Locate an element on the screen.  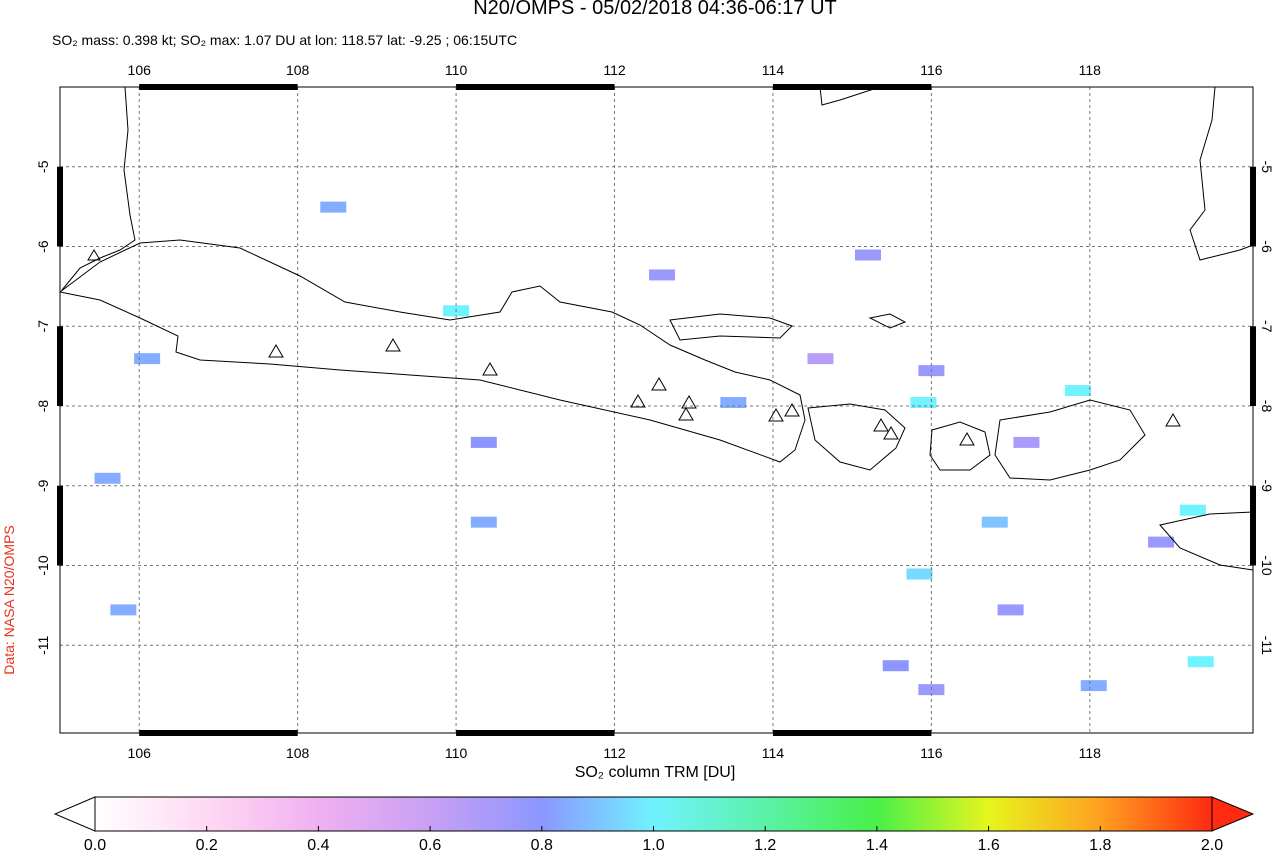
title: N20/OMPS - 05/02/2018 04:36-06:17 UT is located at coordinates (655, 9).